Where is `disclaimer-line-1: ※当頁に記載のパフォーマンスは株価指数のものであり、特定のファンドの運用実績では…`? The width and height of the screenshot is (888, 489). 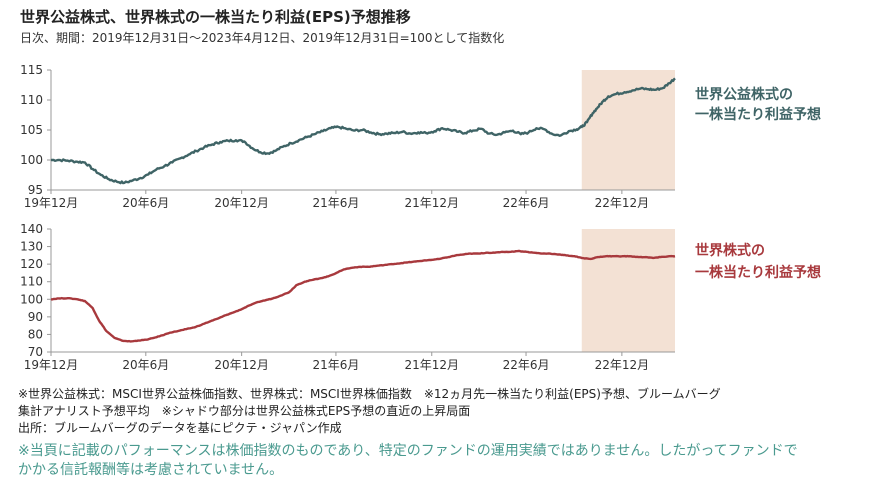 disclaimer-line-1: ※当頁に記載のパフォーマンスは株価指数のものであり、特定のファンドの運用実績では… is located at coordinates (408, 451).